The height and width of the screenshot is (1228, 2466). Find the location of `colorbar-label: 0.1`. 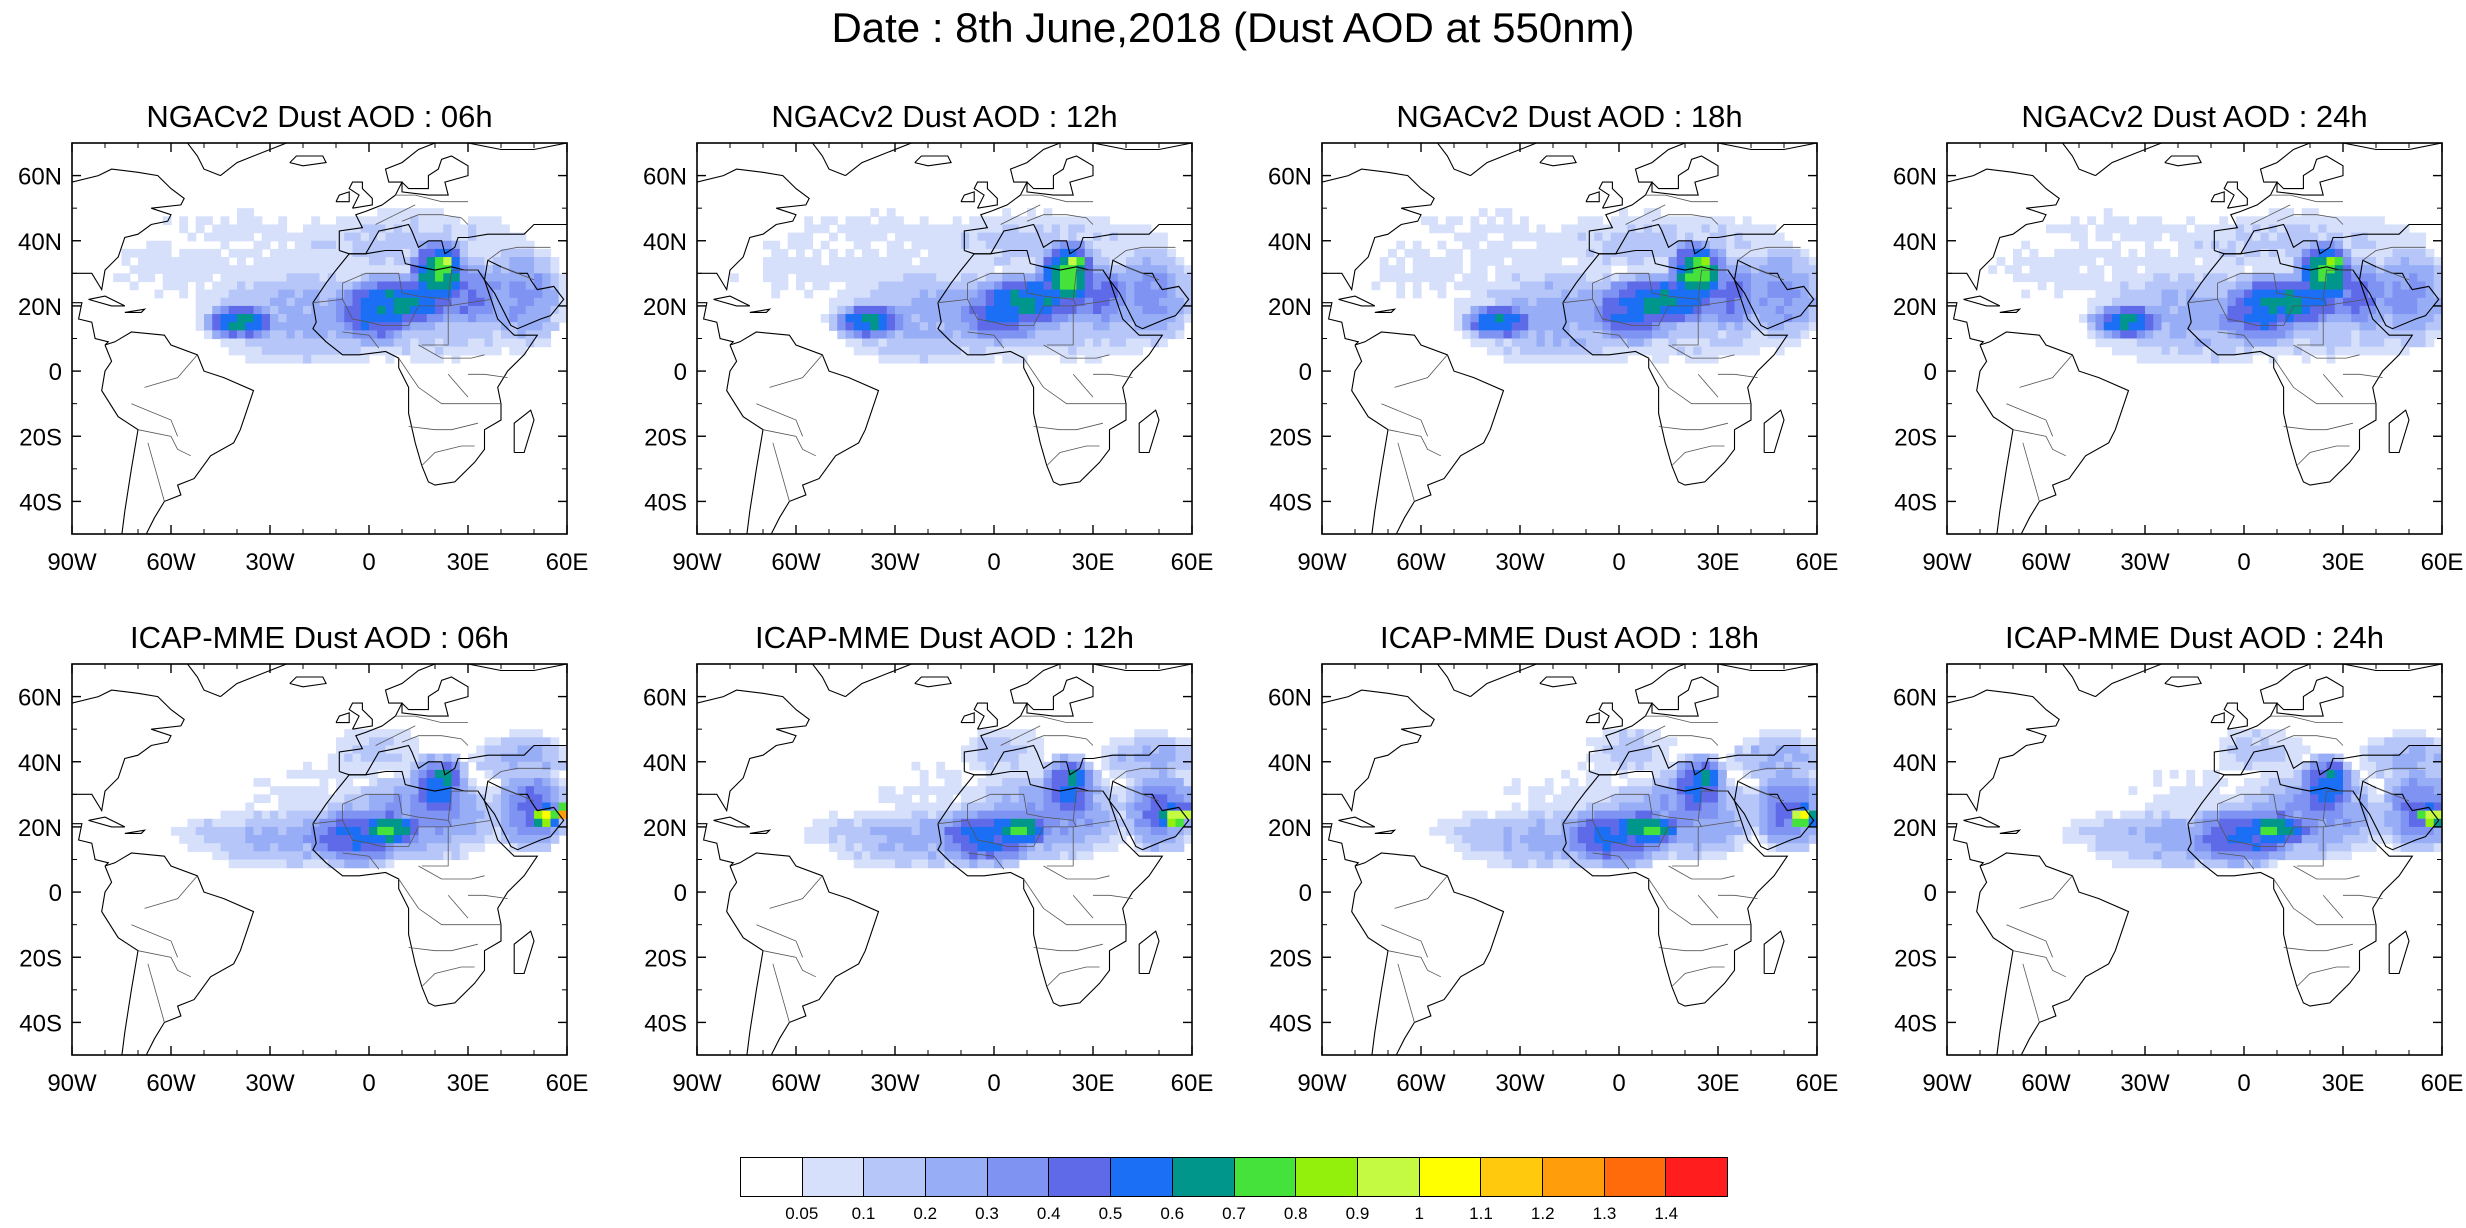

colorbar-label: 0.1 is located at coordinates (864, 1214).